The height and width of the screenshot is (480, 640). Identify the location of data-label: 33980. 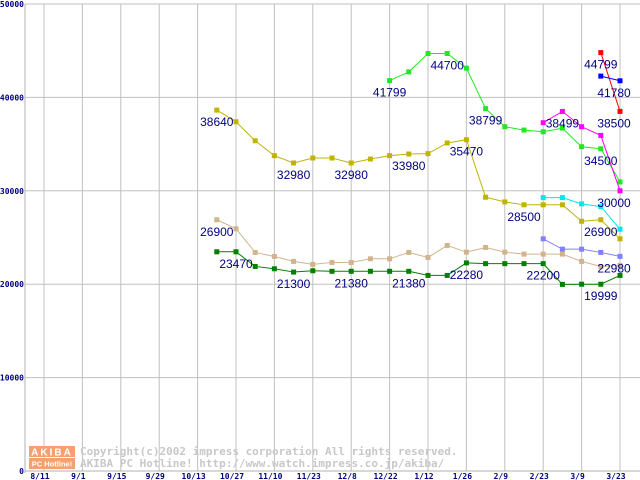
(409, 166).